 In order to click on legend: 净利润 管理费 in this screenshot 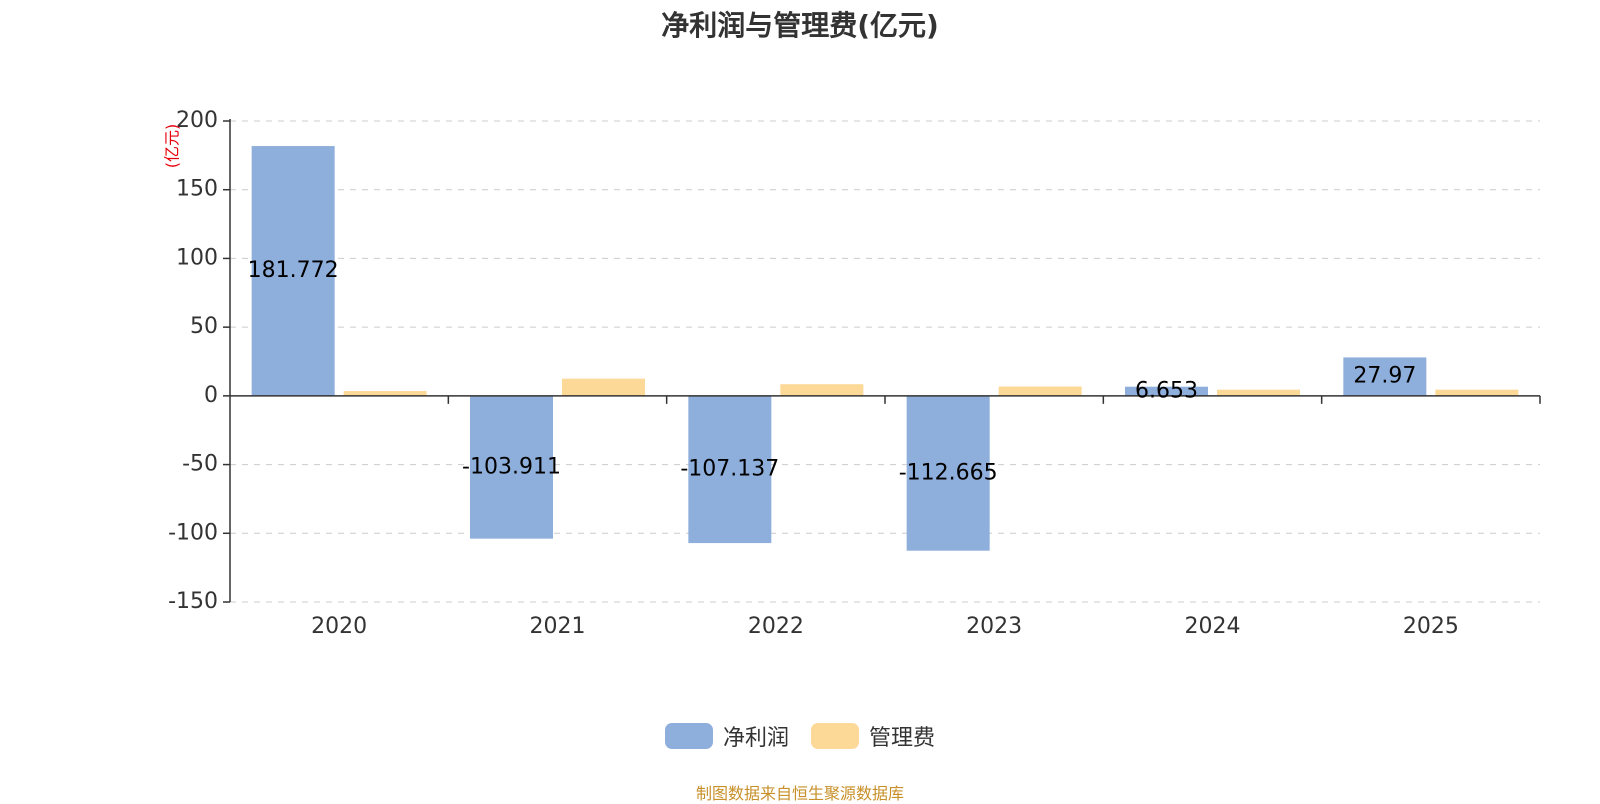, I will do `click(800, 736)`.